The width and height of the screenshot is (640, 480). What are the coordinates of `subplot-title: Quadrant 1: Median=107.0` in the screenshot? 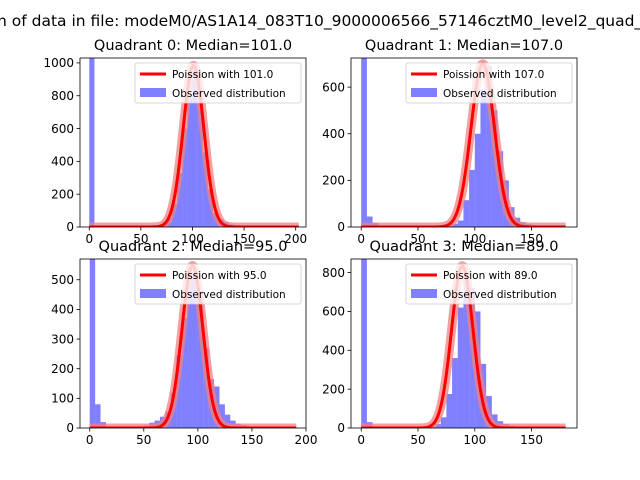 It's located at (464, 46).